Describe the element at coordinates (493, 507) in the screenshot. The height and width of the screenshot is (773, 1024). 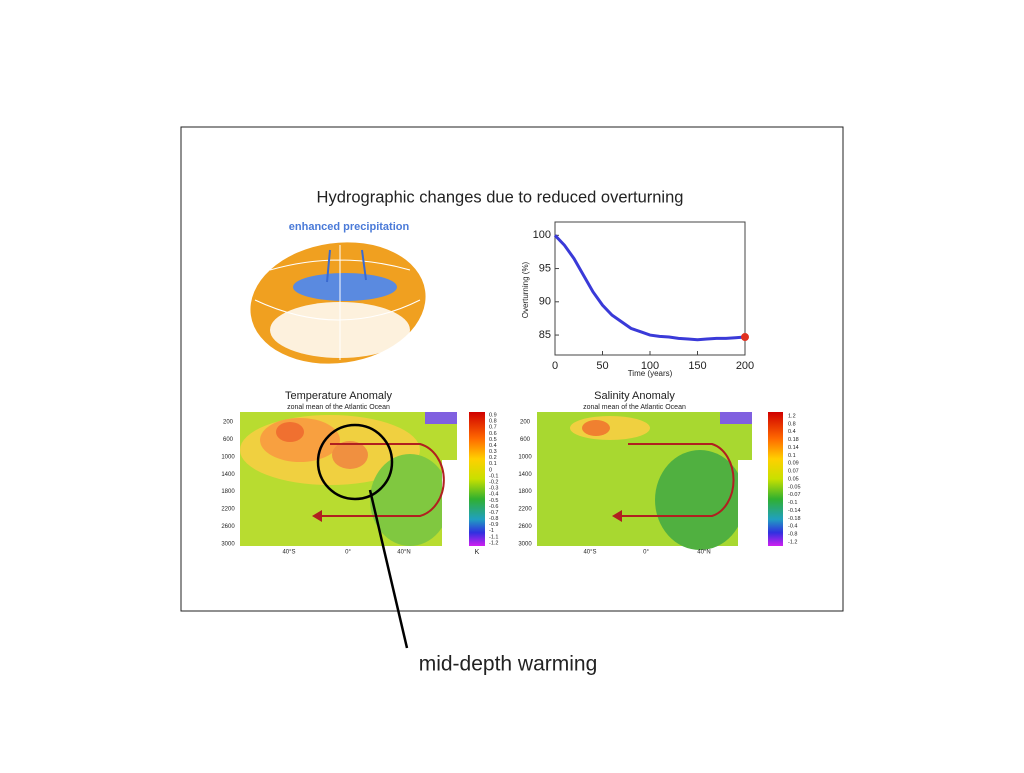
I see `colorbar-label: -0.6` at that location.